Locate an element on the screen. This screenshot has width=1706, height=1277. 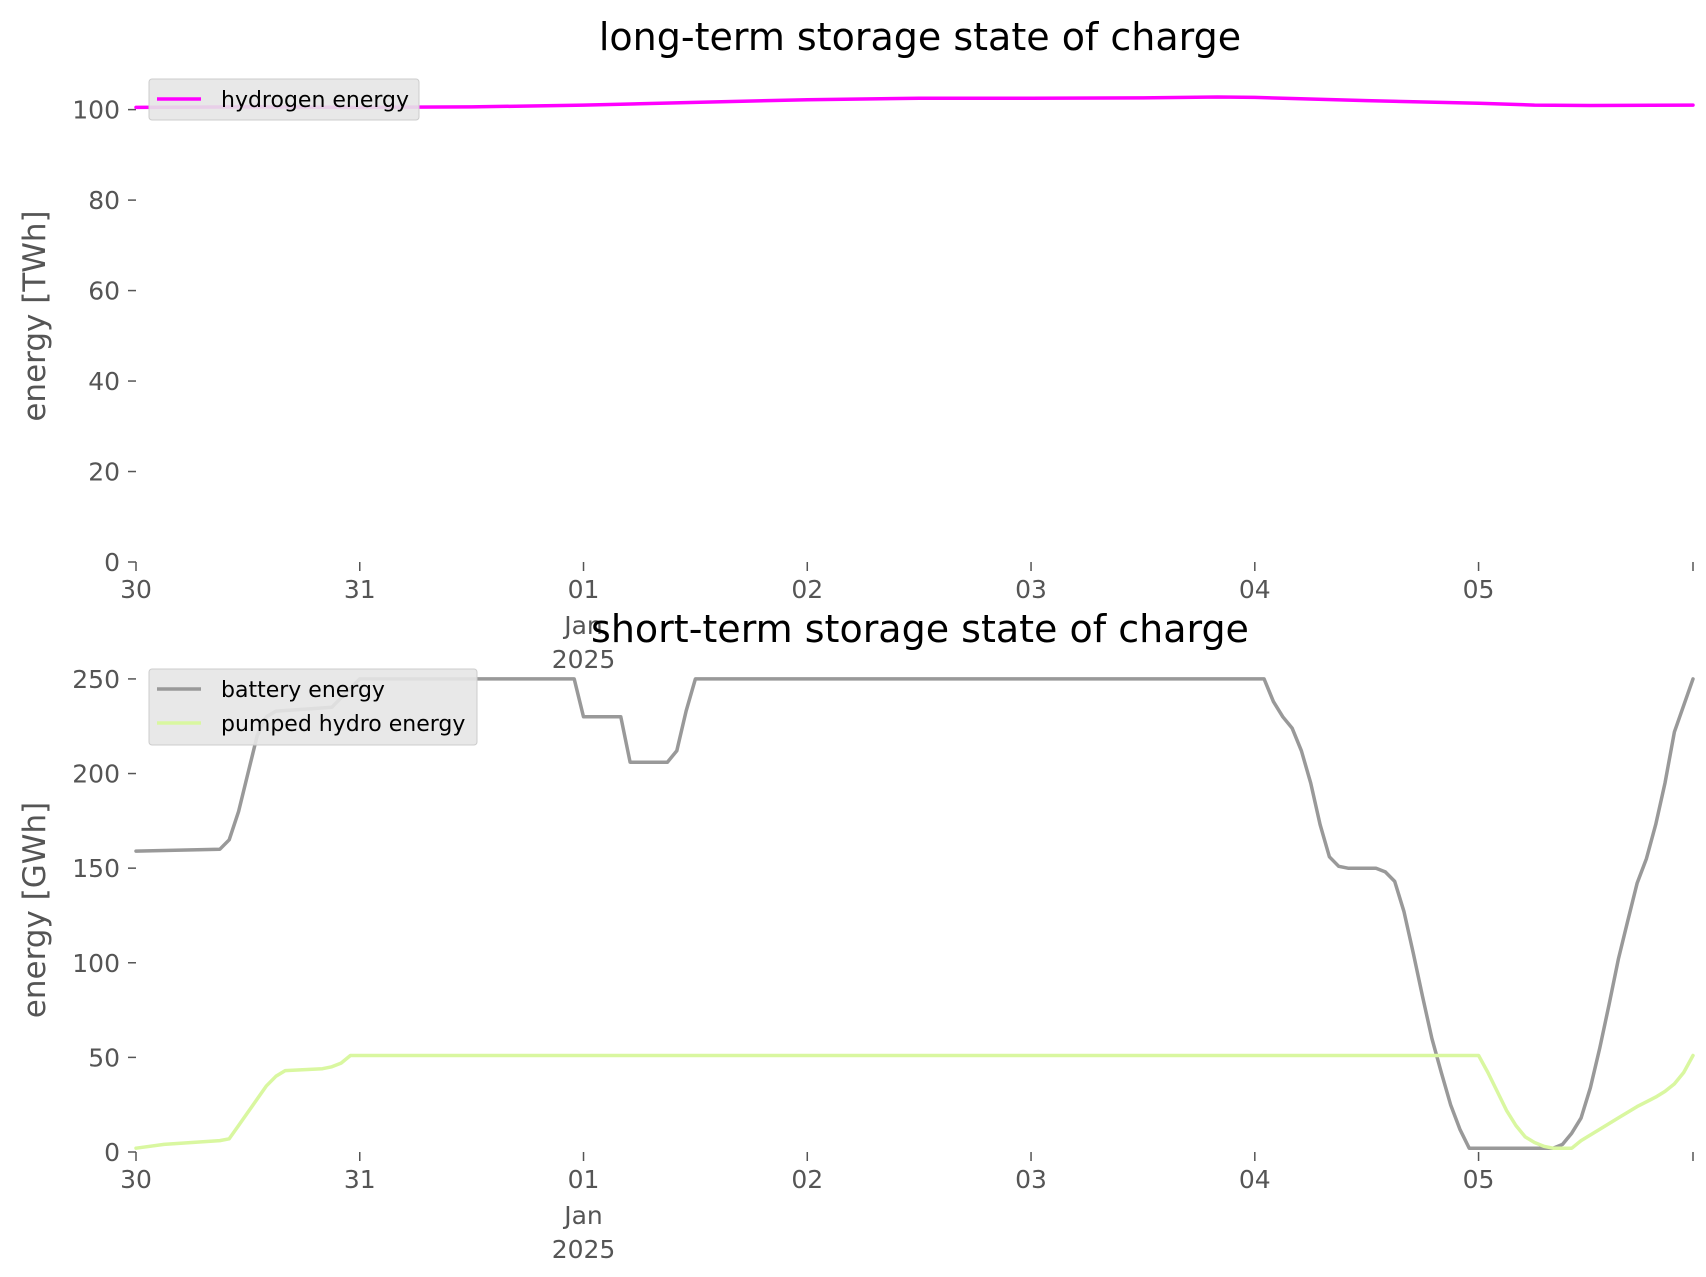
long-term-y-axis: 0 20 40 60 80 100 is located at coordinates (104, 336).